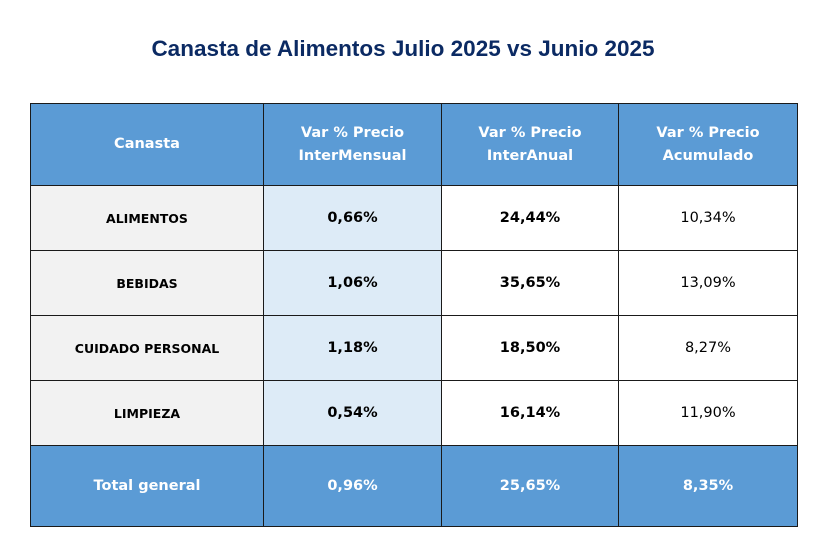 The width and height of the screenshot is (820, 546). What do you see at coordinates (530, 283) in the screenshot?
I see `annual-variation: 35,65%` at bounding box center [530, 283].